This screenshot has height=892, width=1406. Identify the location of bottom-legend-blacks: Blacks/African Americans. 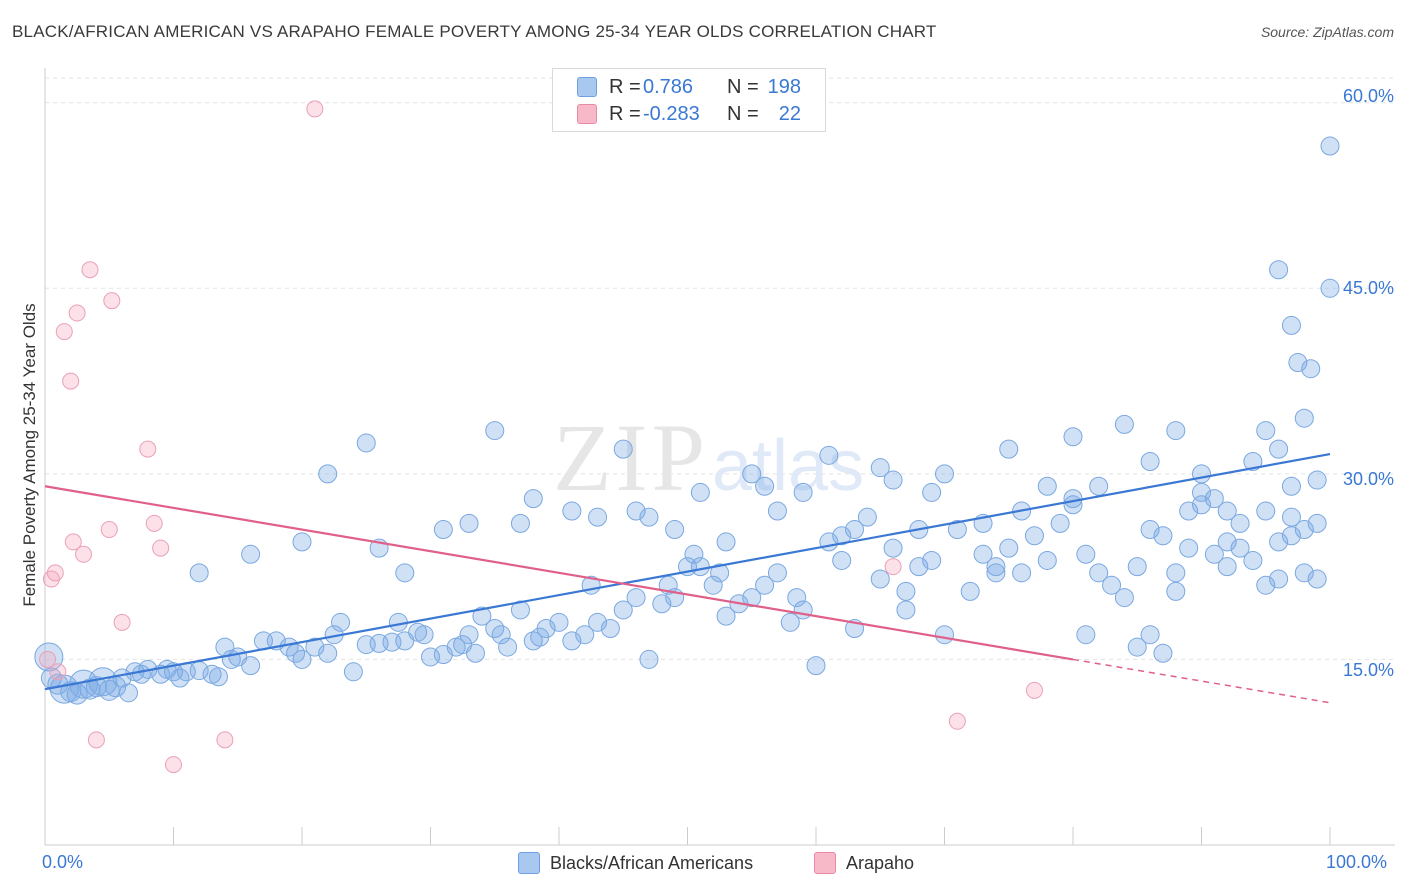
(635, 863).